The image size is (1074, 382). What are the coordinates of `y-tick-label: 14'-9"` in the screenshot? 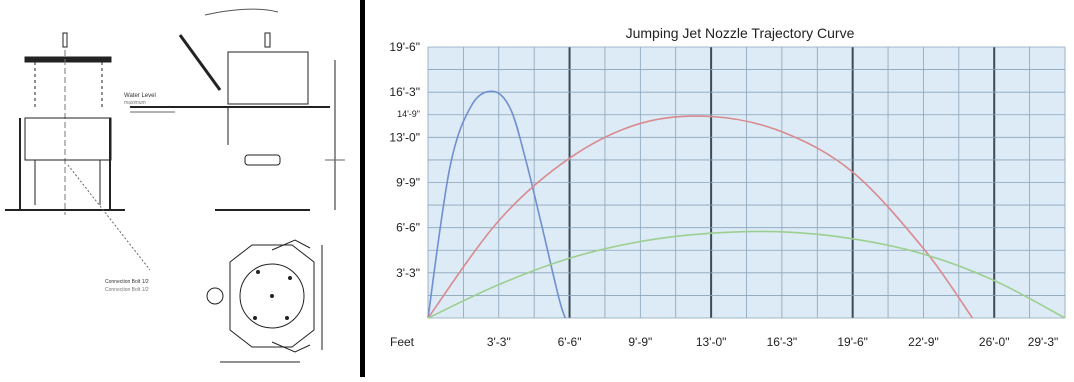 It's located at (408, 114).